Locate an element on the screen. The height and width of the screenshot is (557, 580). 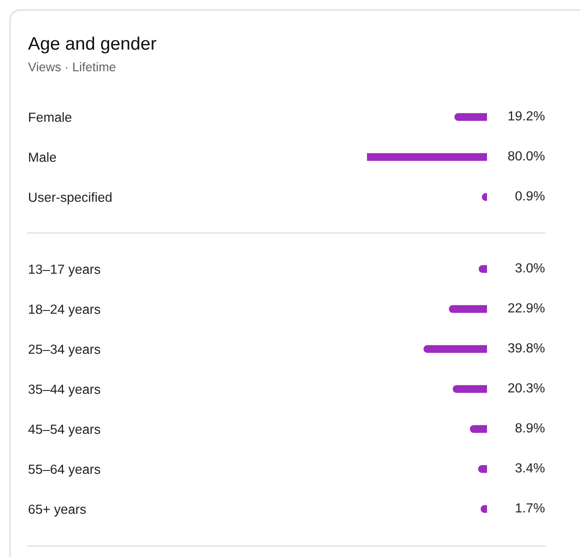
text: Age and gender is located at coordinates (92, 45).